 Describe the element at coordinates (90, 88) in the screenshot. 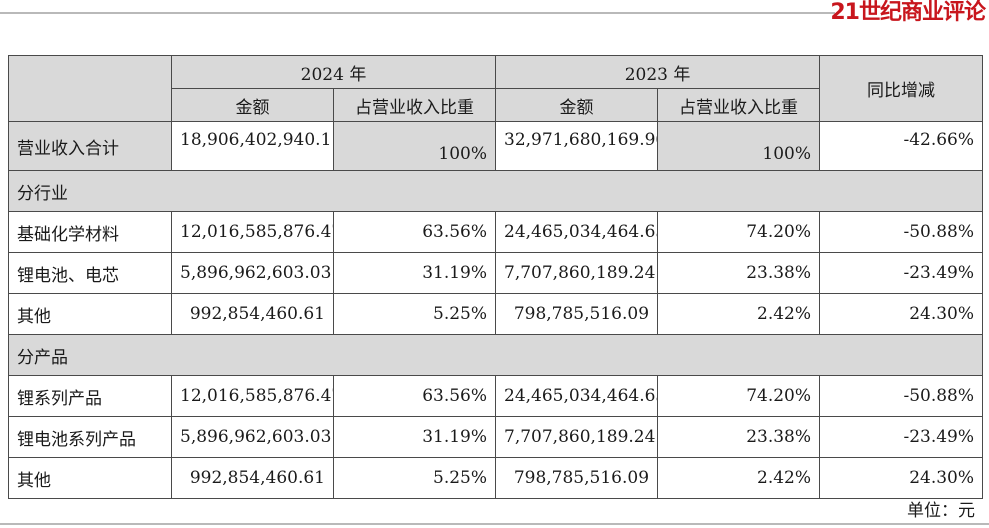

I see `header-blank-cell` at that location.